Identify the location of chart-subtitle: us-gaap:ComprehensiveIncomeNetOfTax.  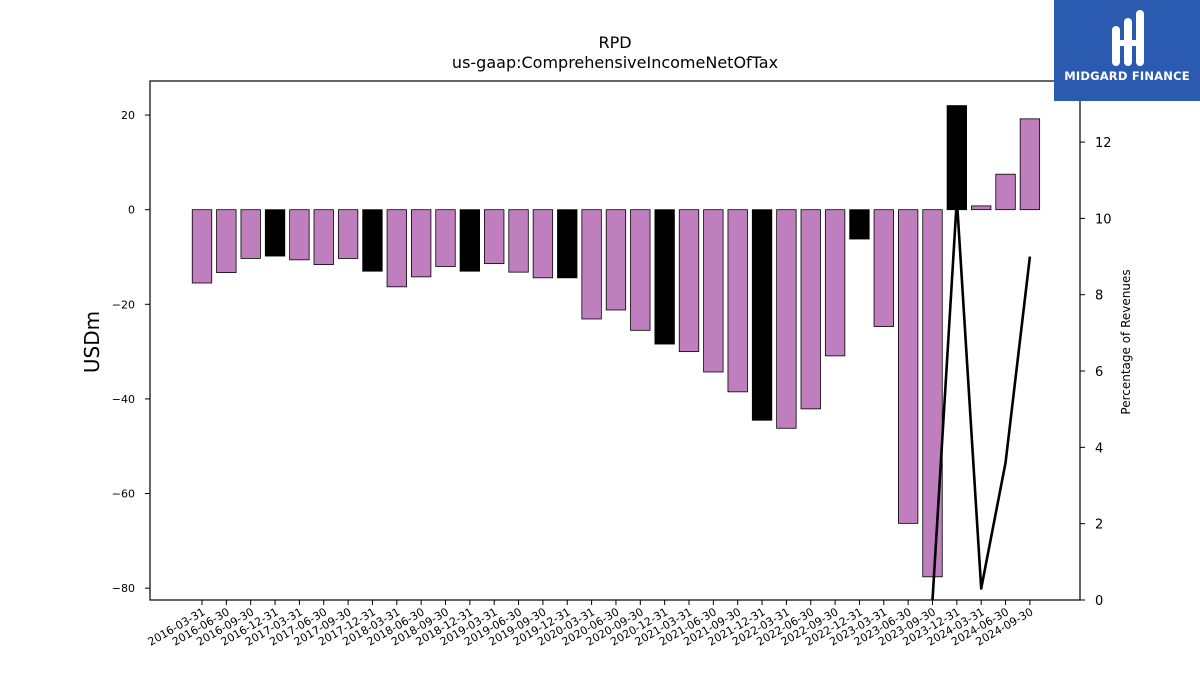
(615, 62).